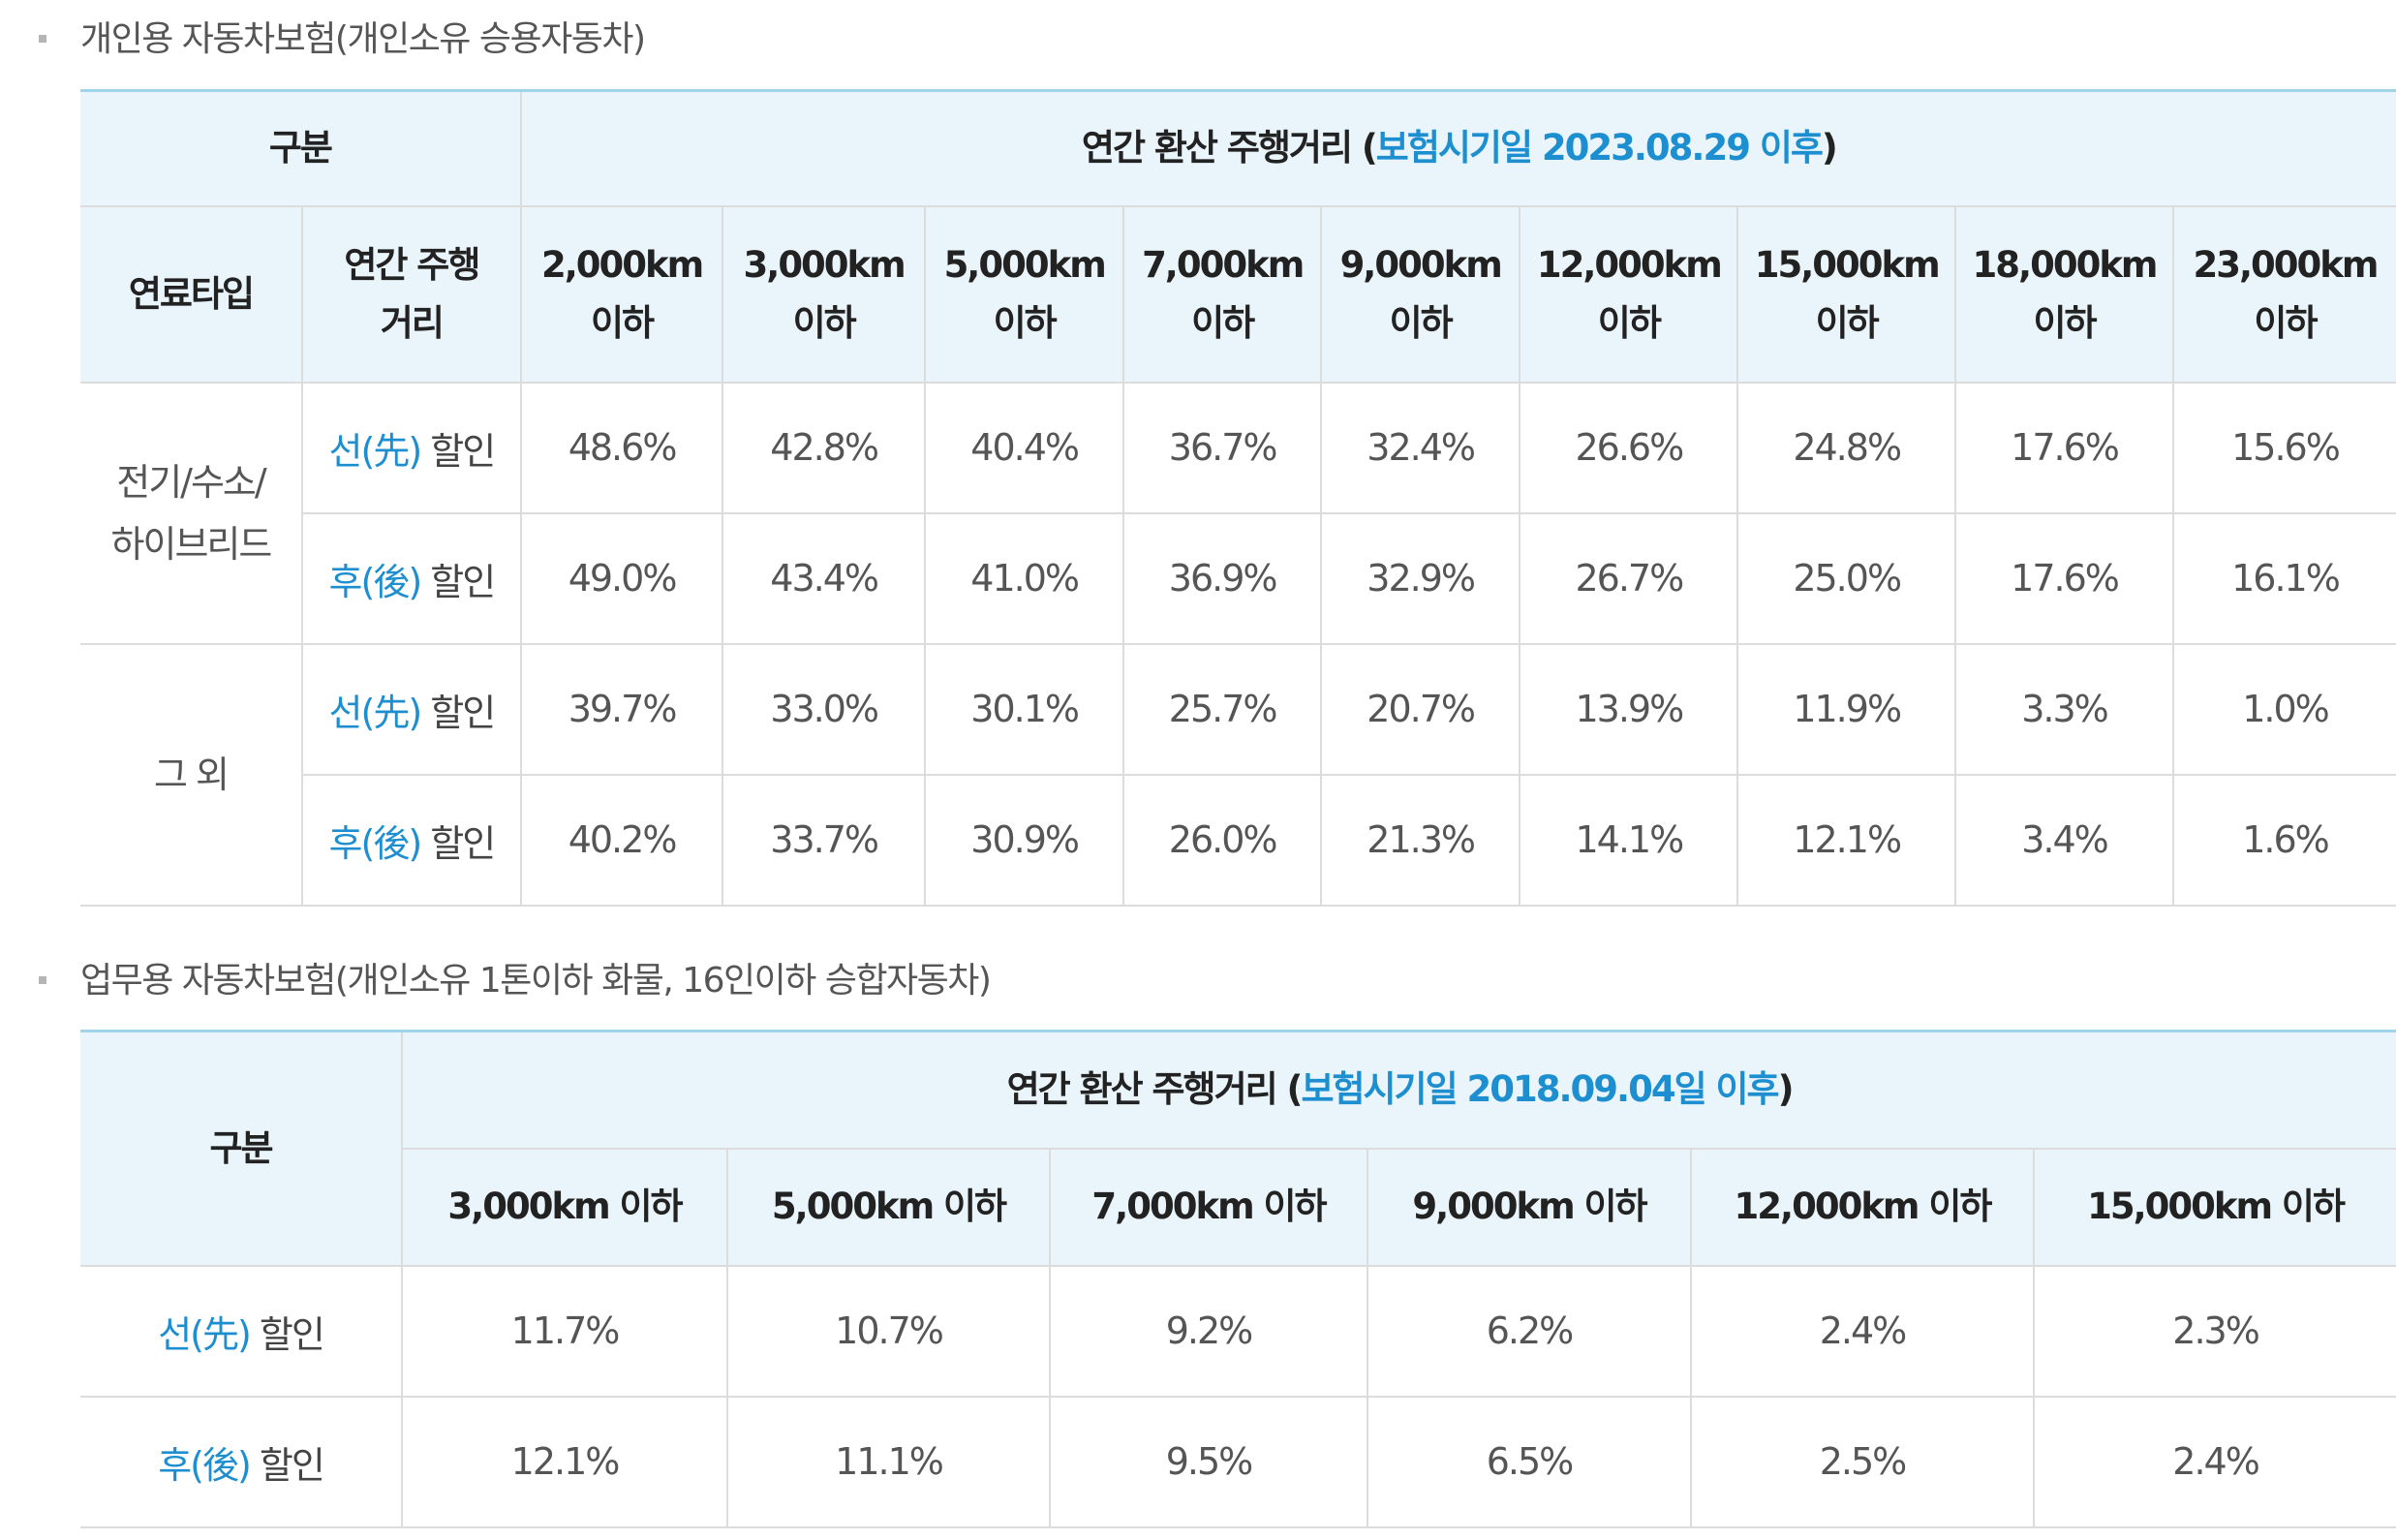 This screenshot has width=2396, height=1540. Describe the element at coordinates (191, 774) in the screenshot. I see `fuel-type-cell: 그 외` at that location.